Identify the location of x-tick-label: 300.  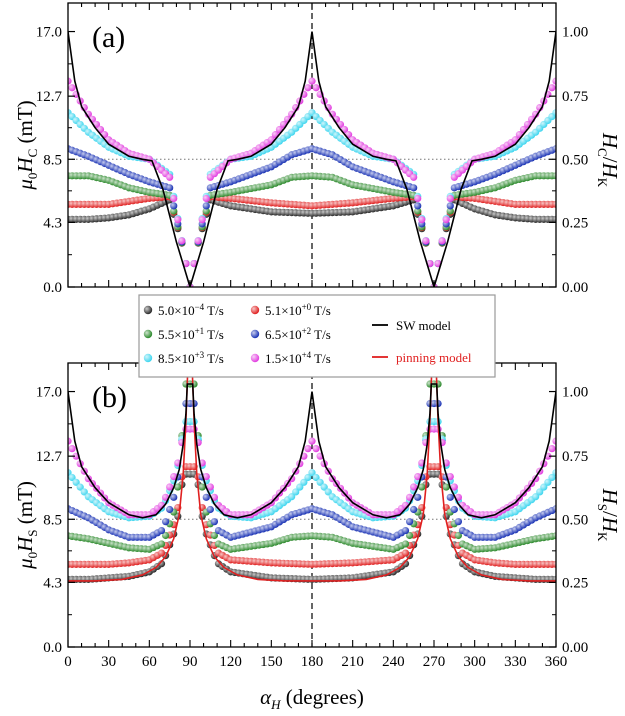
(474, 662).